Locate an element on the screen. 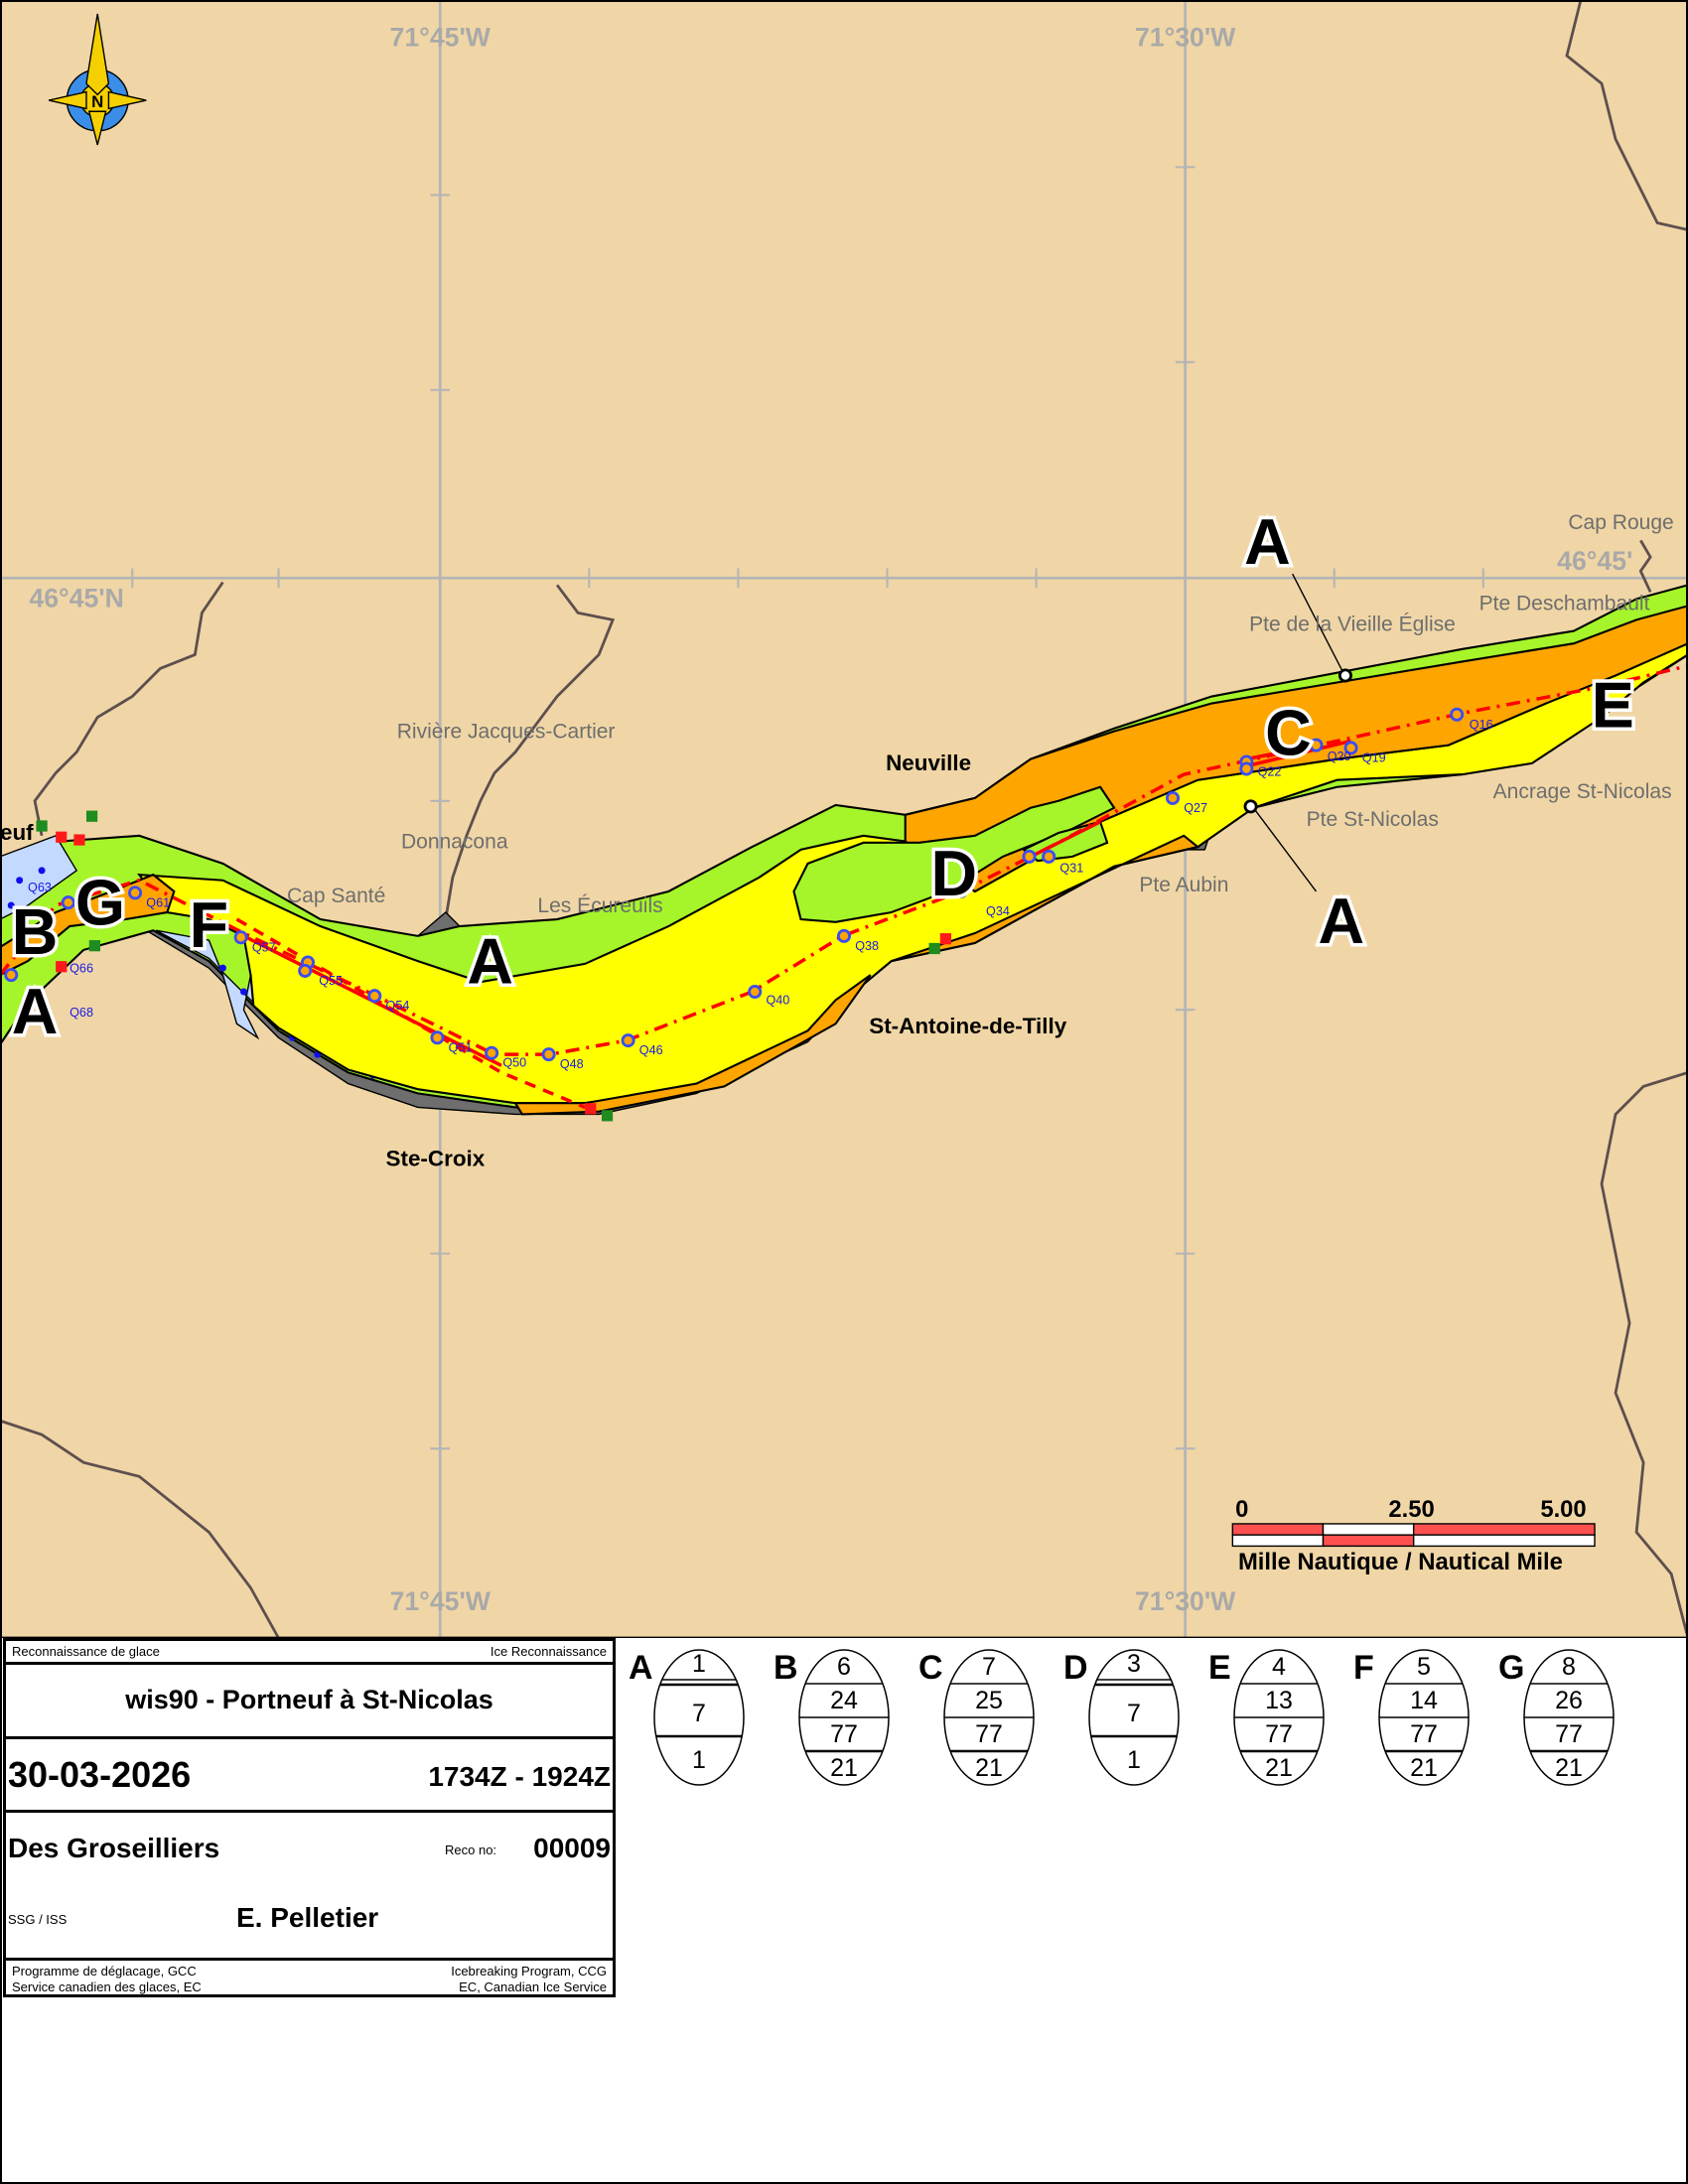 This screenshot has width=1688, height=2184. egg-code-B: 6 24 77 21 is located at coordinates (844, 1717).